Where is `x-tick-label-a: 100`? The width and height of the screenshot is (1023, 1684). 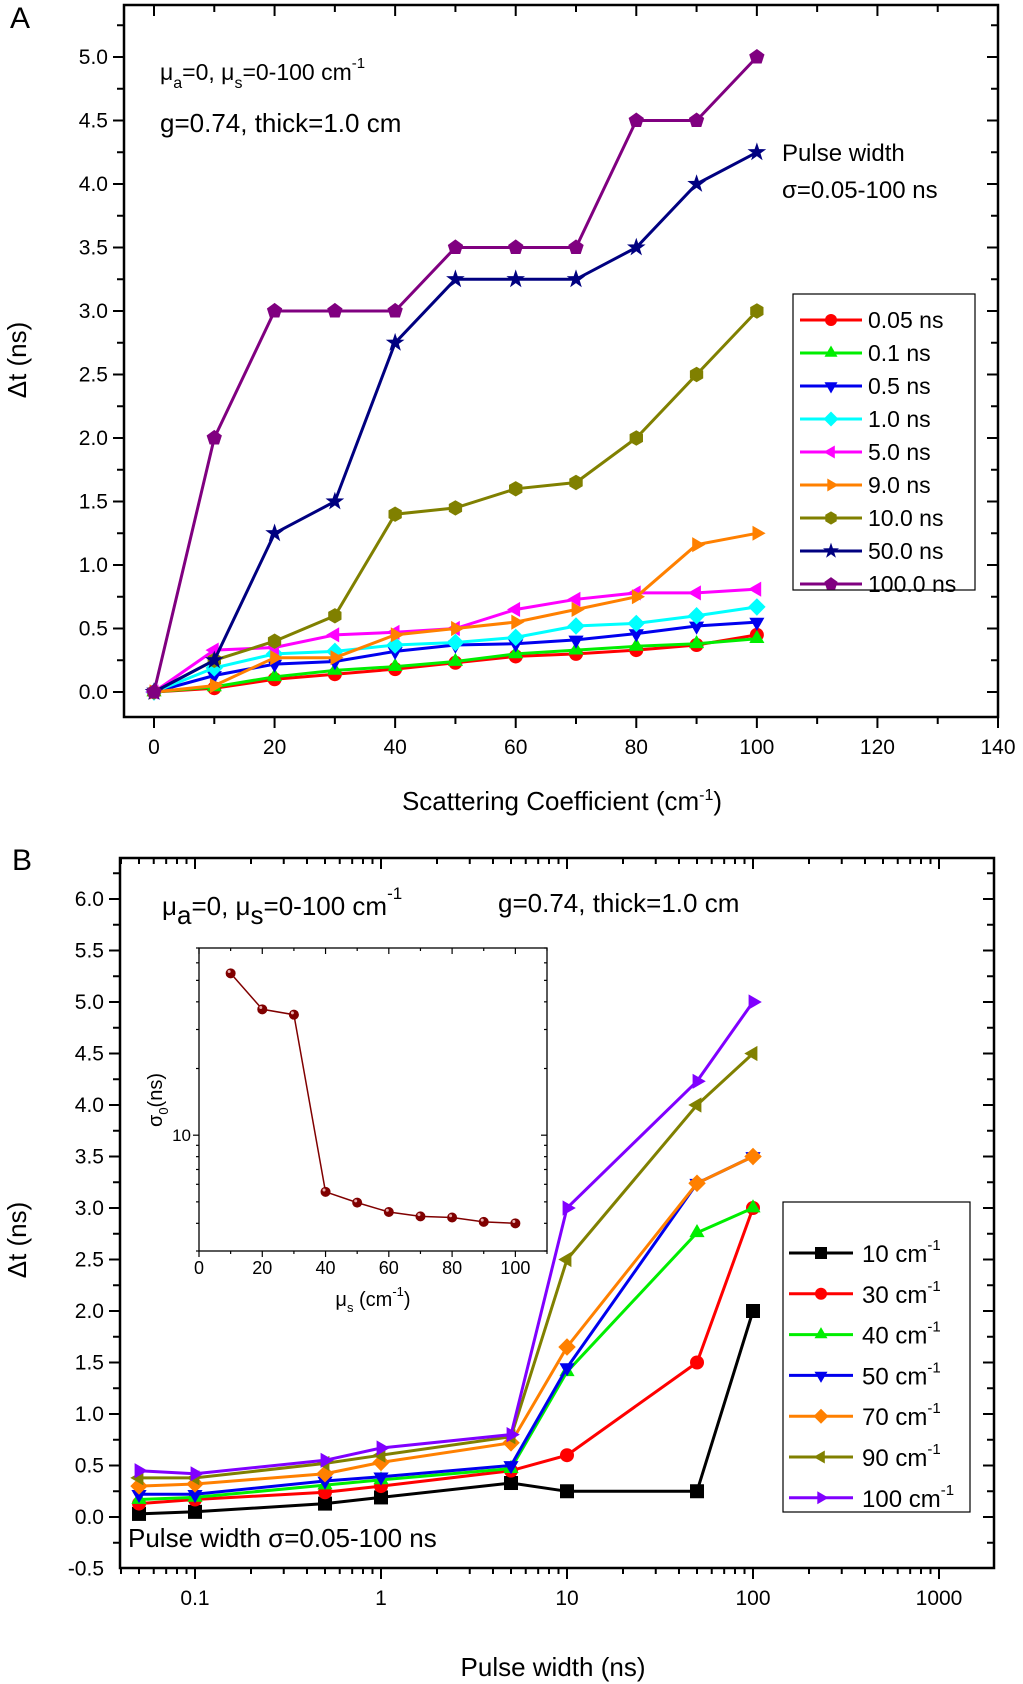 x-tick-label-a: 100 is located at coordinates (756, 747).